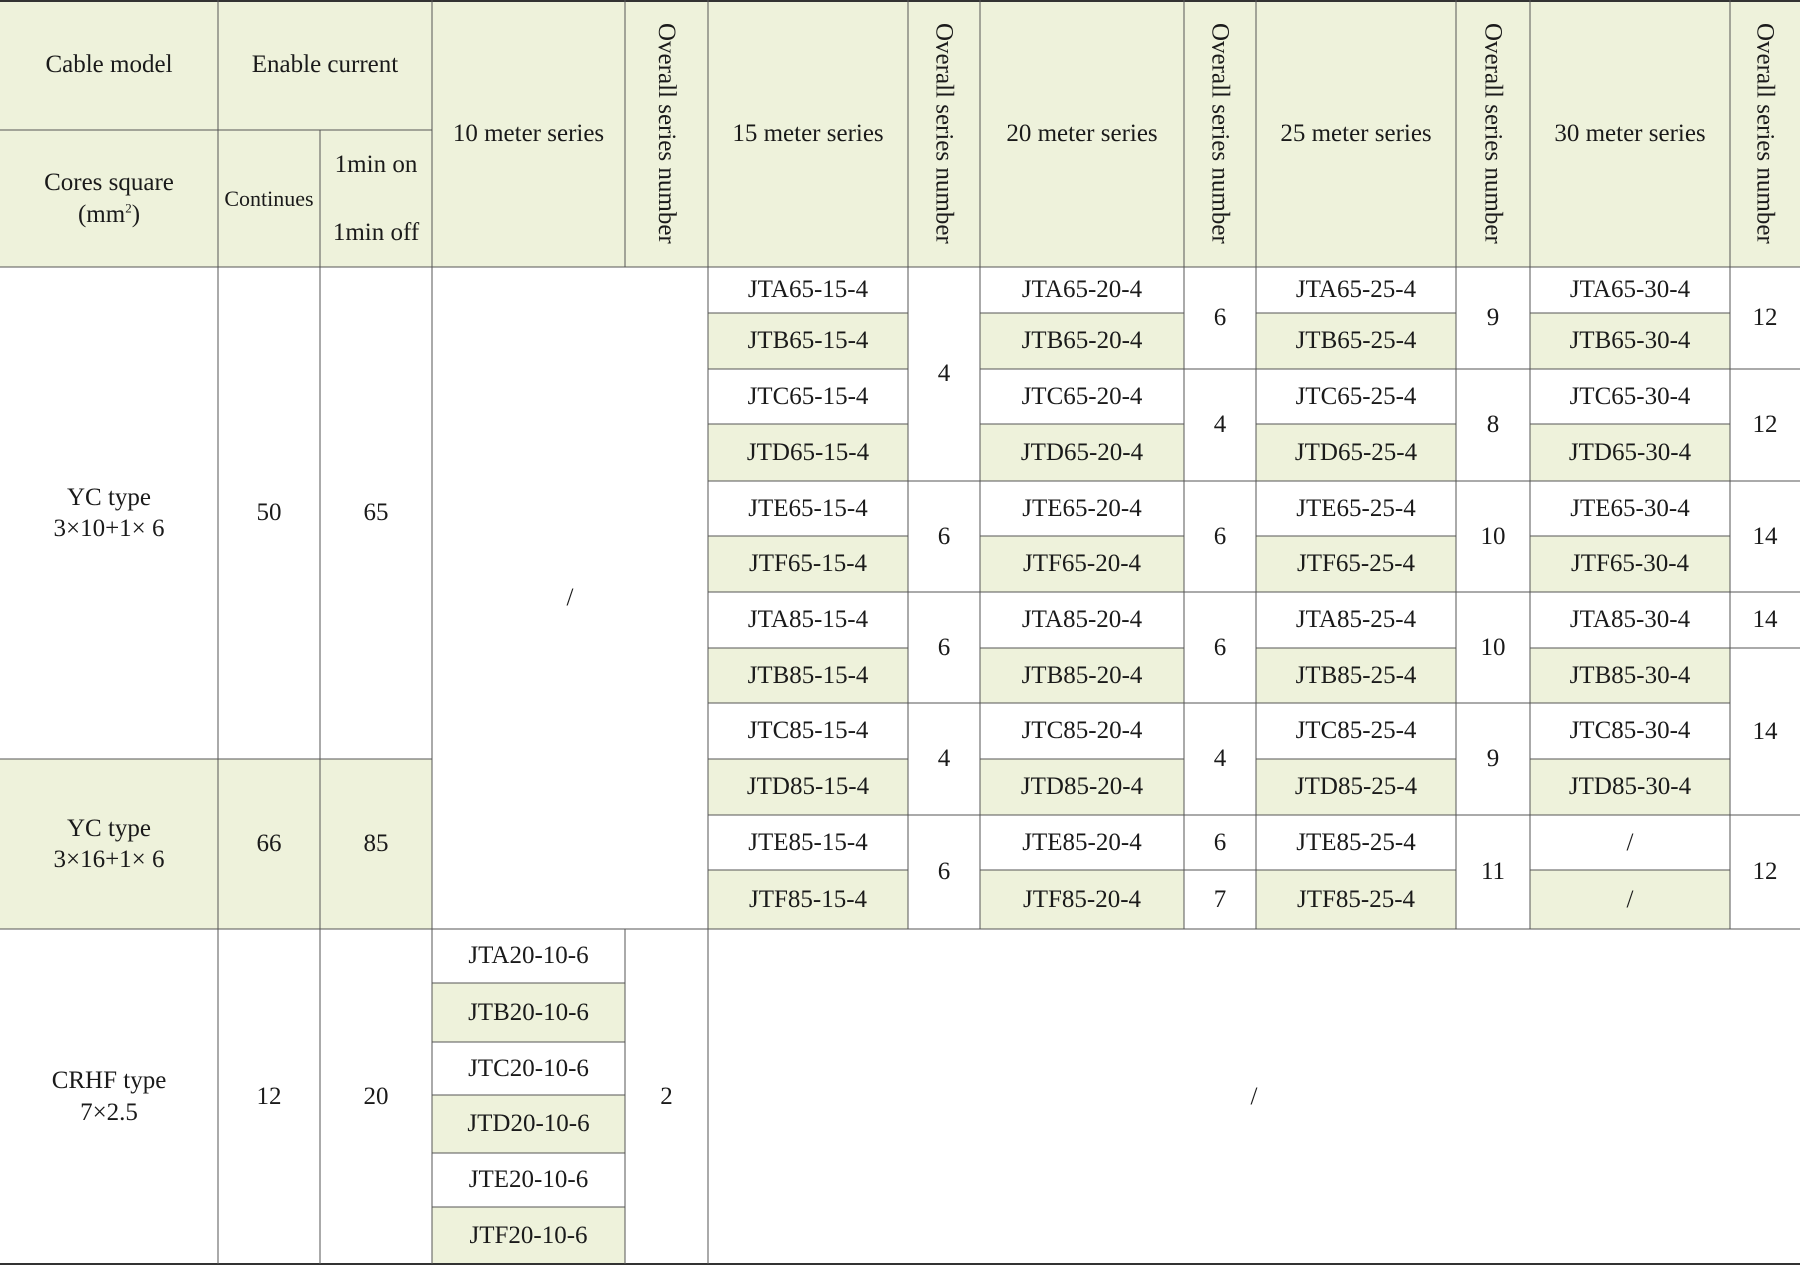 This screenshot has width=1800, height=1267. I want to click on s25-row-0: JTA65-25-4, so click(1356, 290).